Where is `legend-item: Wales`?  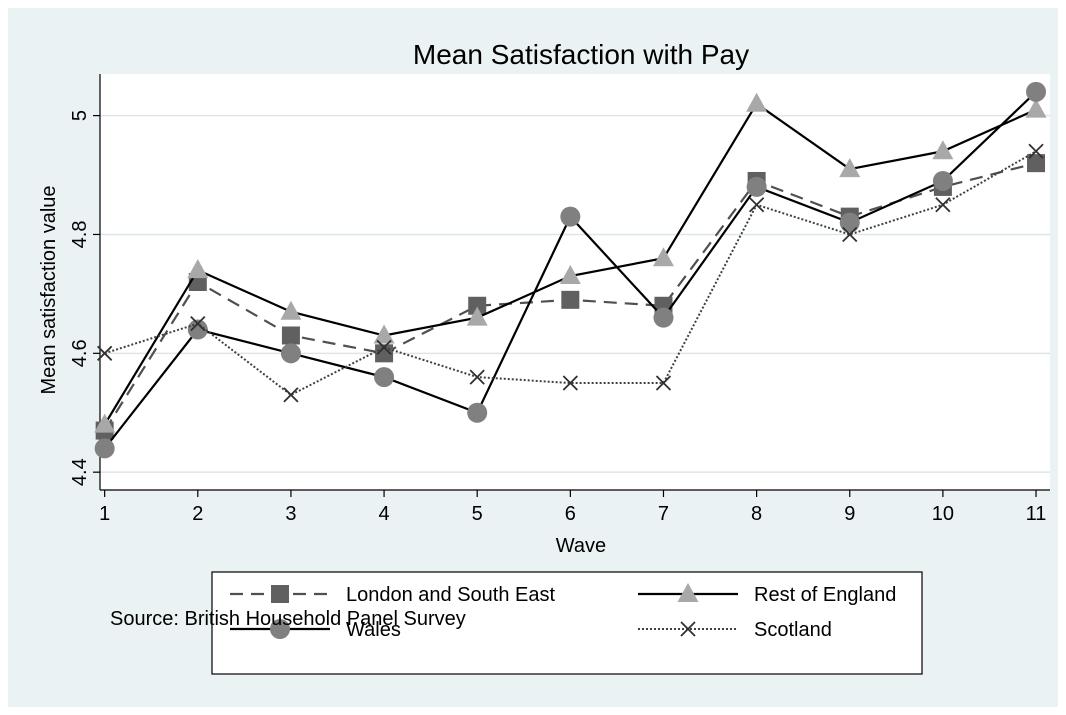 legend-item: Wales is located at coordinates (315, 630).